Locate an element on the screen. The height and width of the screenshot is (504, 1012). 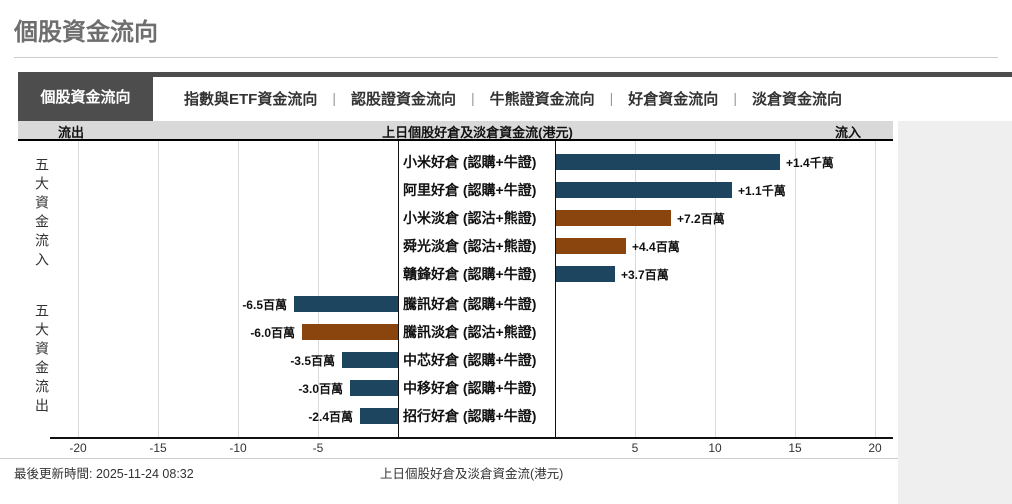
tab-item: 認股證資金流向 is located at coordinates (403, 99).